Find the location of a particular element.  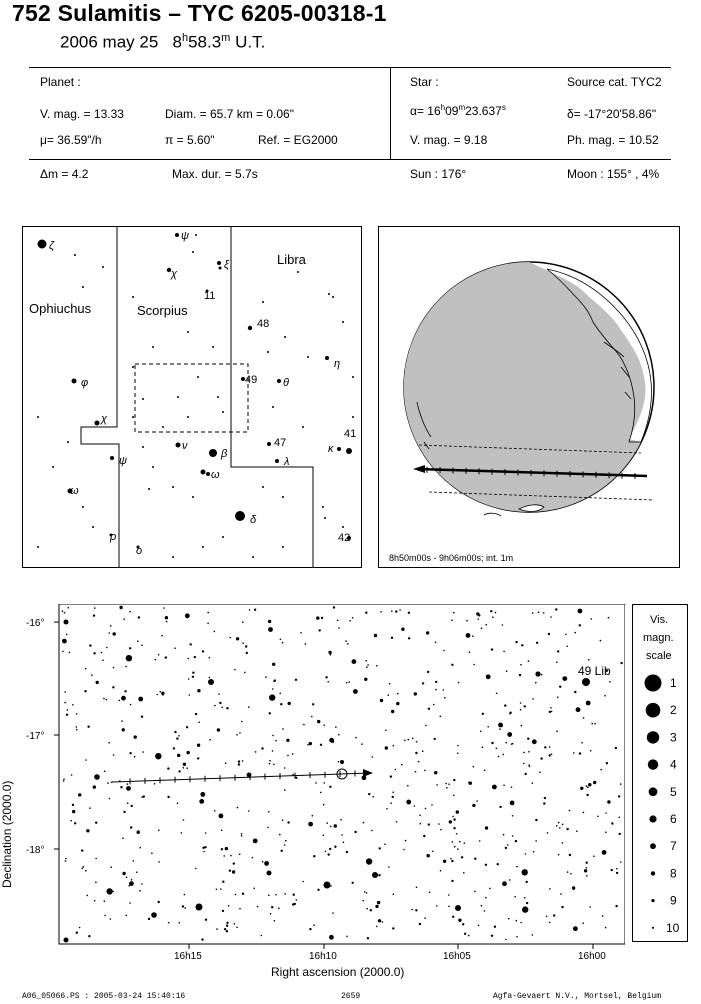

star-label: ψ is located at coordinates (123, 461).